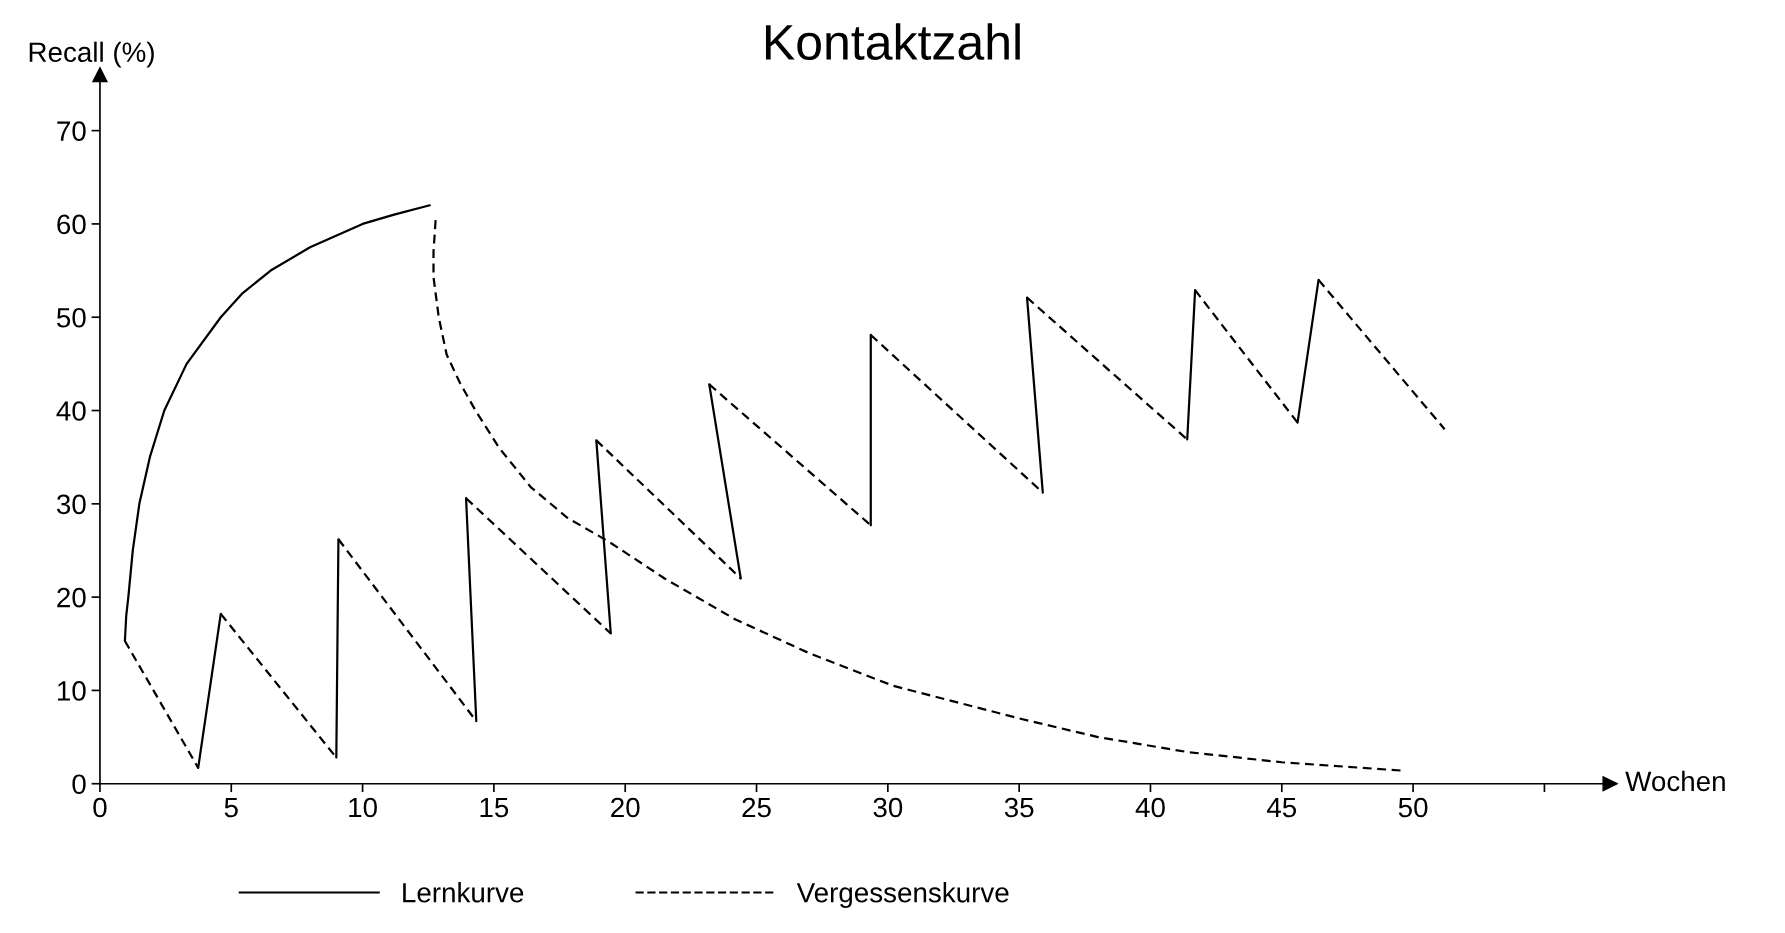  Describe the element at coordinates (363, 807) in the screenshot. I see `x-tick-label: 10` at that location.